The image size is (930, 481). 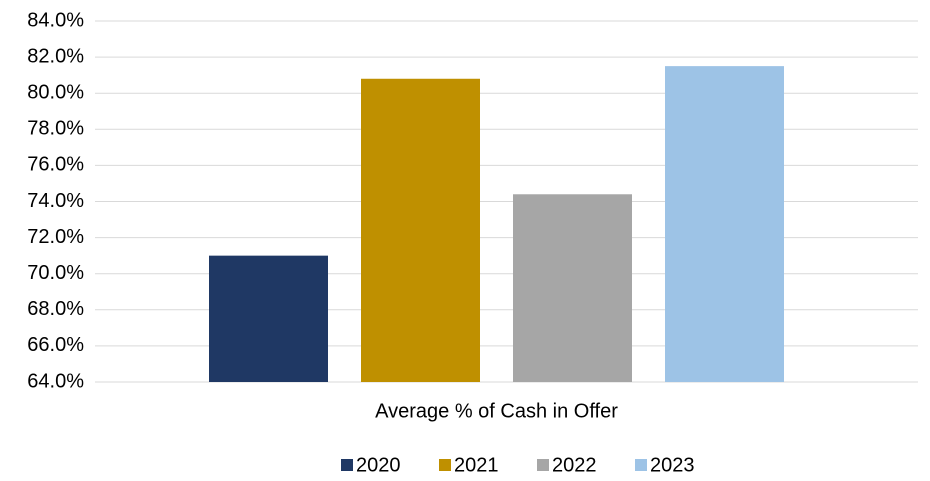 What do you see at coordinates (55, 237) in the screenshot?
I see `y-tick-label: 72.0%` at bounding box center [55, 237].